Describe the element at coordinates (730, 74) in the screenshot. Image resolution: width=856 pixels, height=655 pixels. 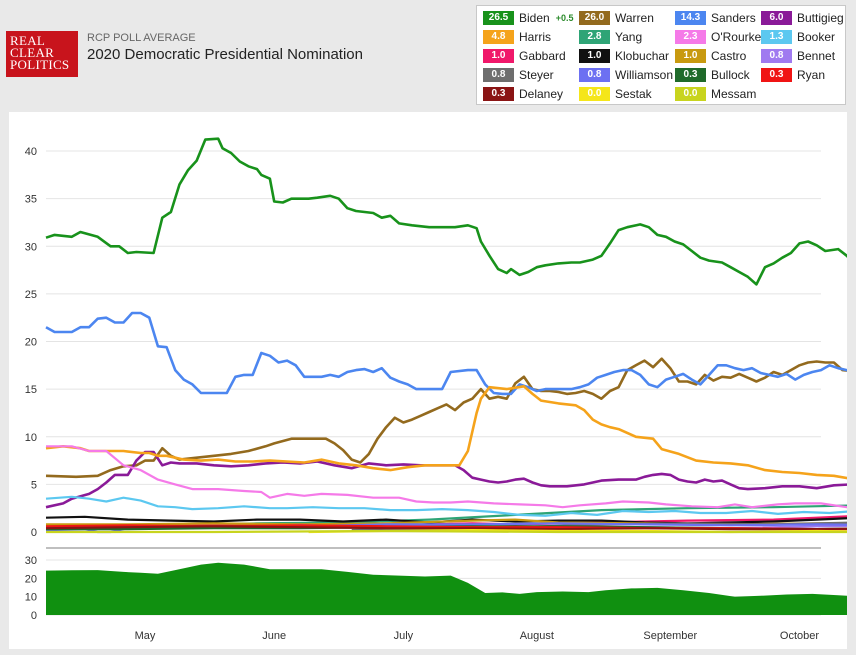
I see `legend-candidate-name: Bullock` at that location.